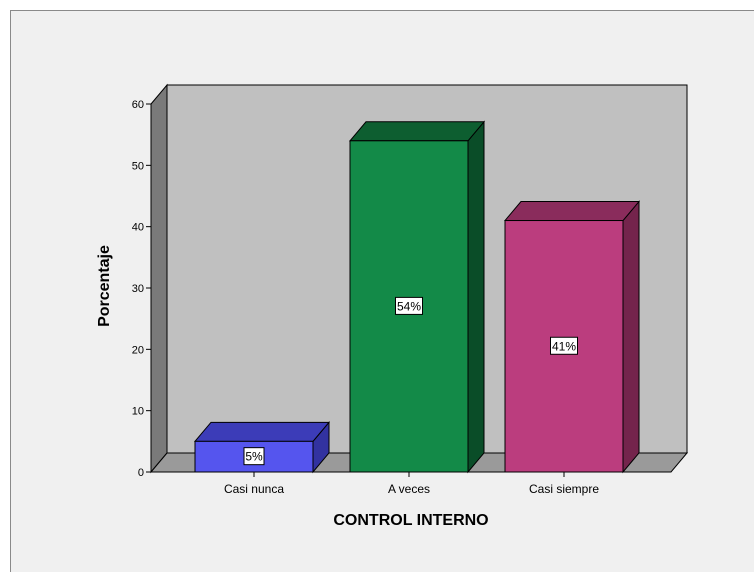 This screenshot has height=575, width=756. I want to click on bar-2: 54%, so click(417, 297).